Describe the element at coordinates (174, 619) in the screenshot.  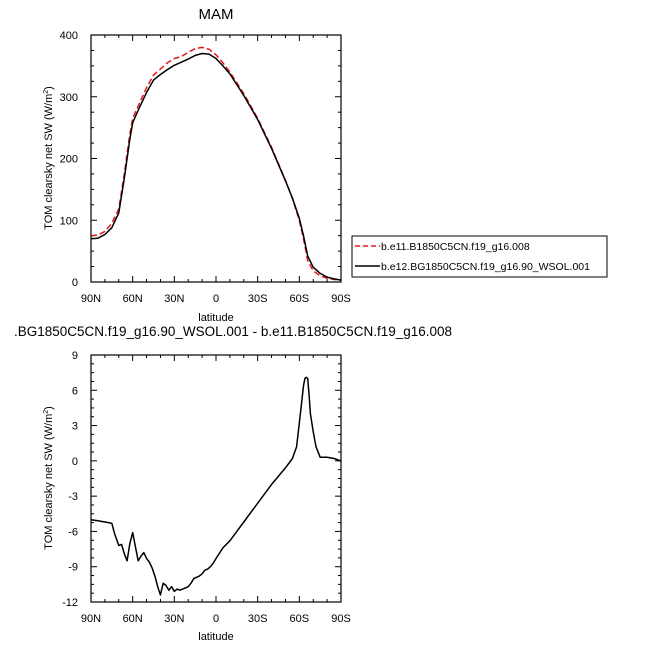
I see `bottom-x-tick-label: 30N` at that location.